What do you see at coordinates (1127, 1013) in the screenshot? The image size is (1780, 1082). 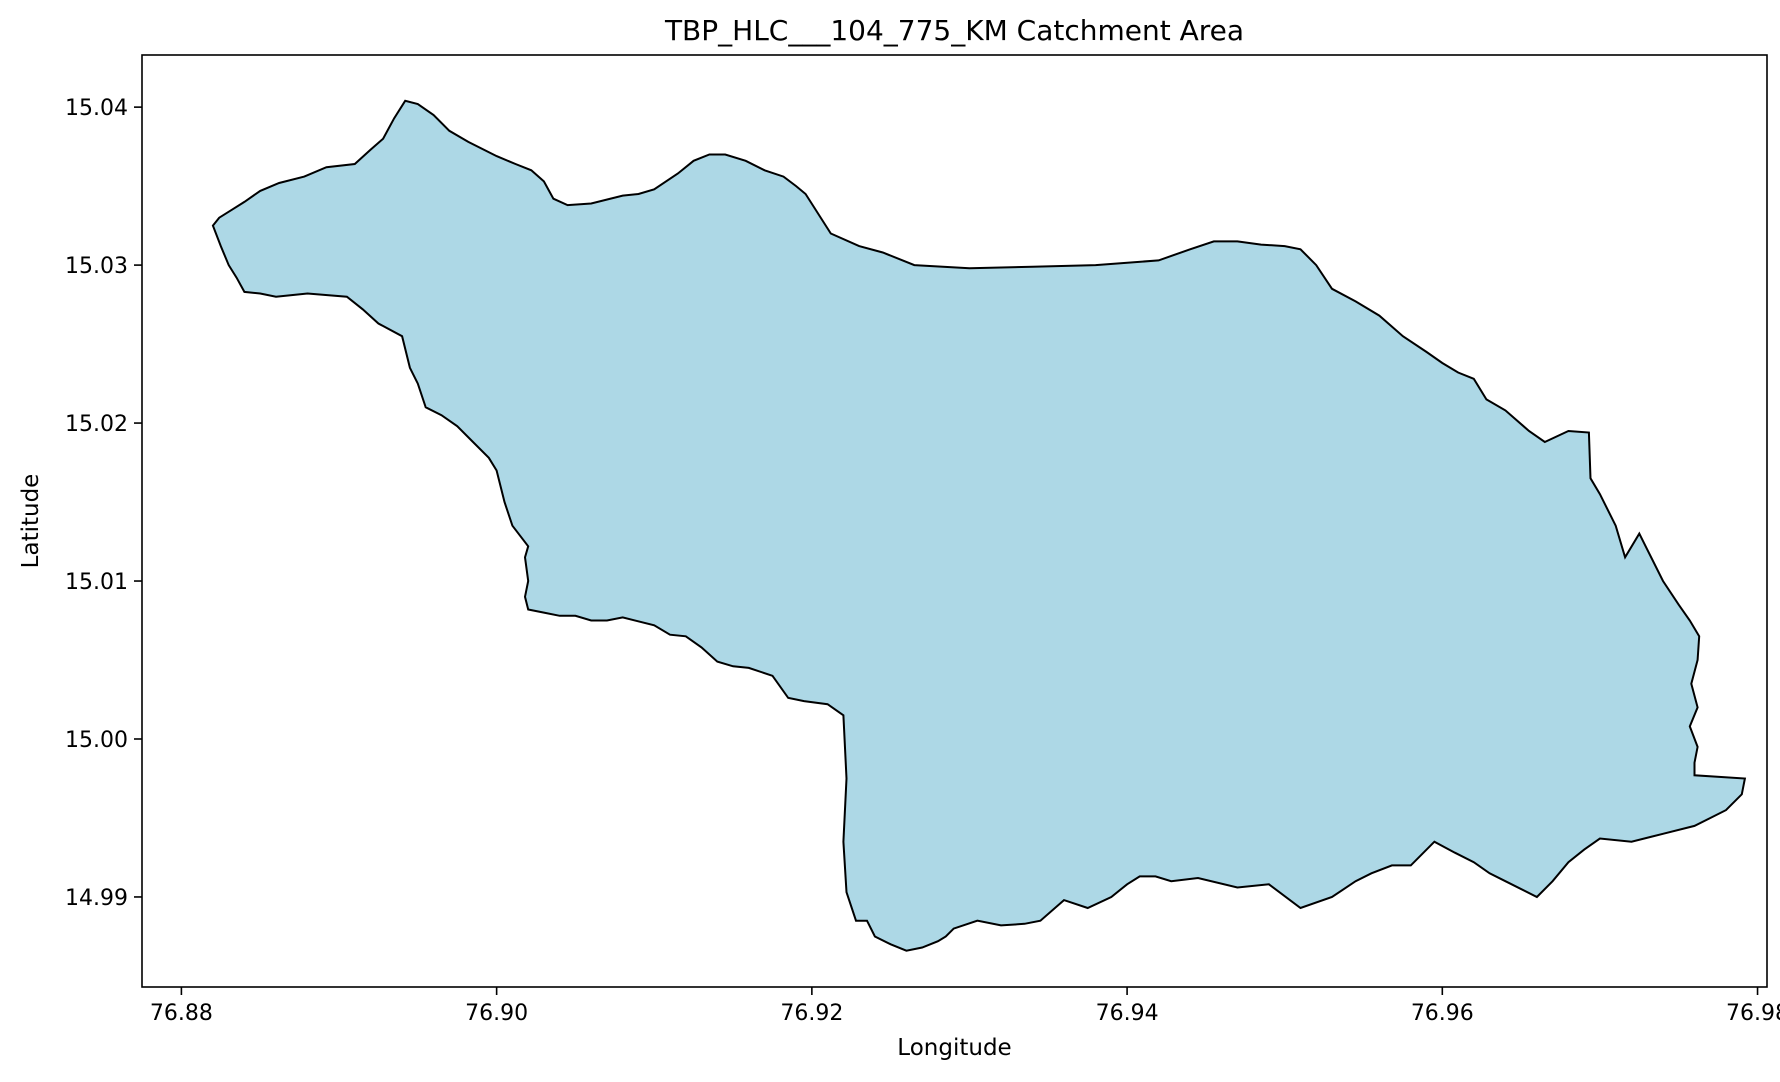 I see `x-tick-label: 76.94` at bounding box center [1127, 1013].